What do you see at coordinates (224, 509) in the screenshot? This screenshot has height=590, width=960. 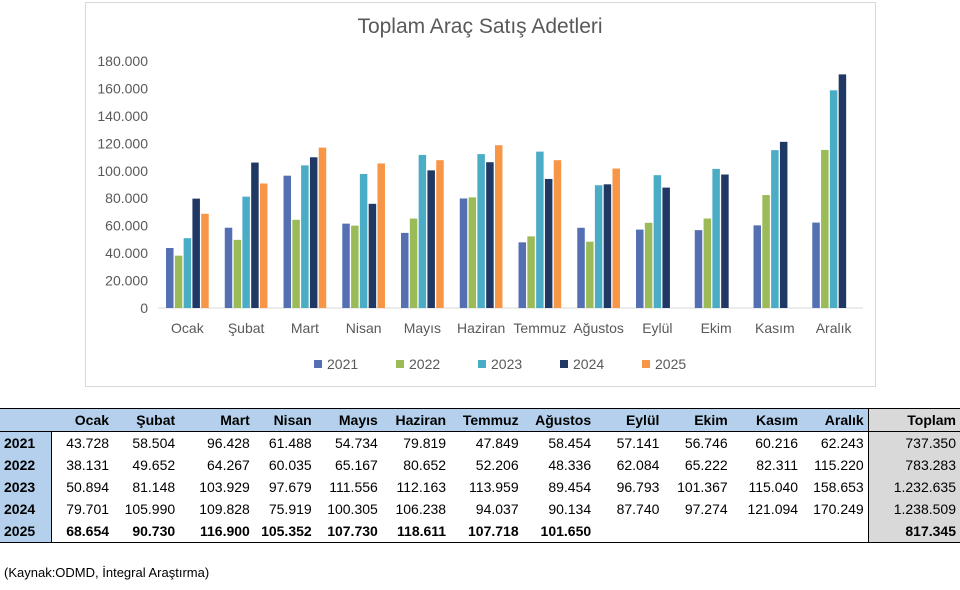 I see `table-cell: 109.828` at bounding box center [224, 509].